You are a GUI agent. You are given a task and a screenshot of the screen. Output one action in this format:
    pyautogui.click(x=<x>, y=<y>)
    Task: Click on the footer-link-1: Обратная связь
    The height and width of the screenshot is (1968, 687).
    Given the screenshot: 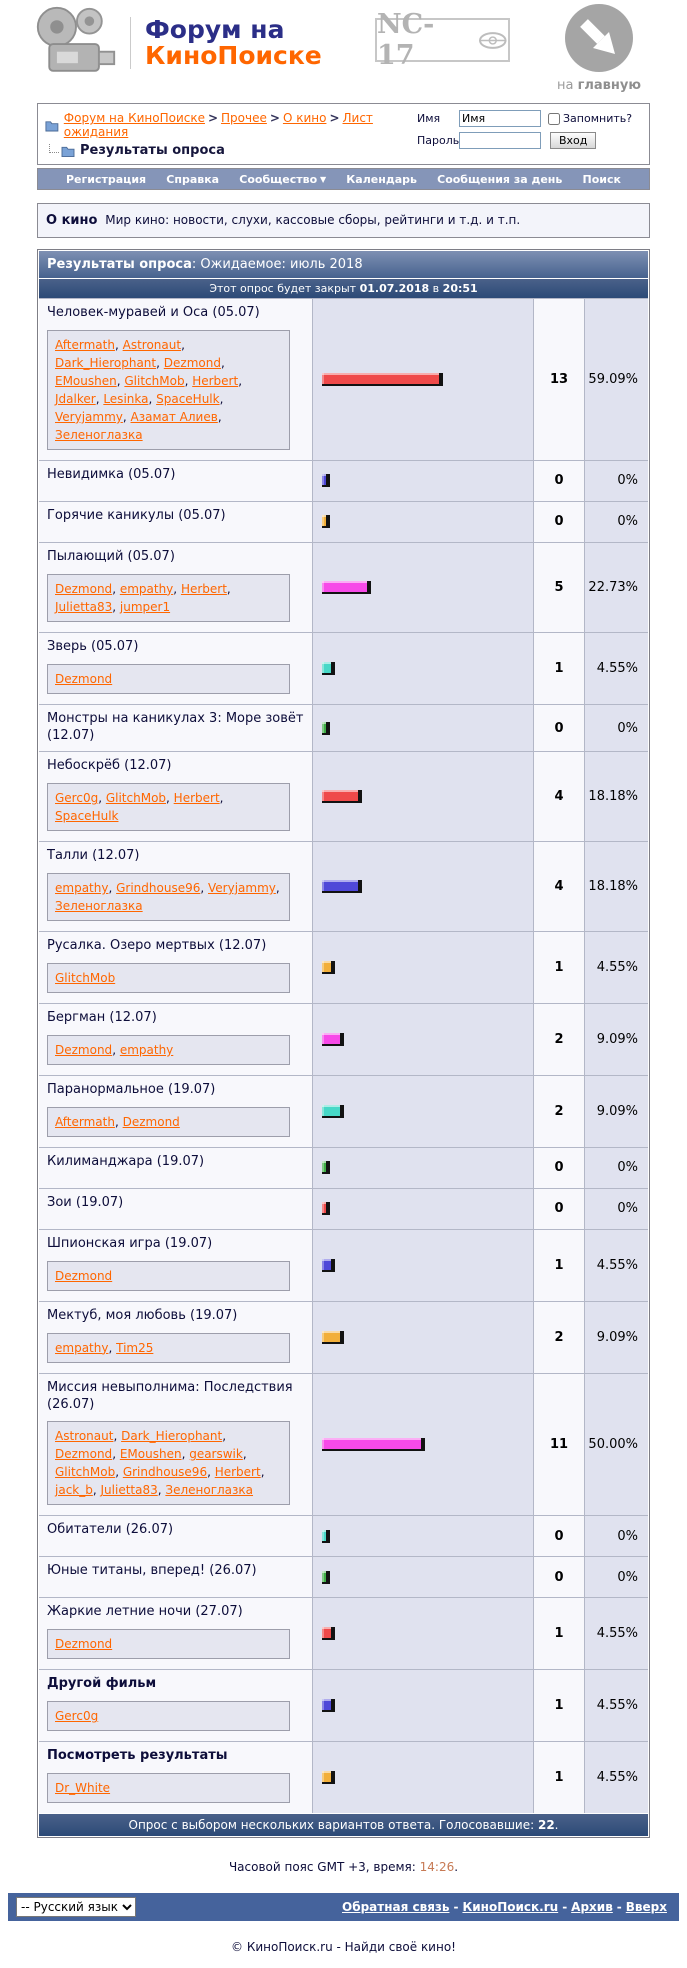 What is the action you would take?
    pyautogui.click(x=396, y=1907)
    